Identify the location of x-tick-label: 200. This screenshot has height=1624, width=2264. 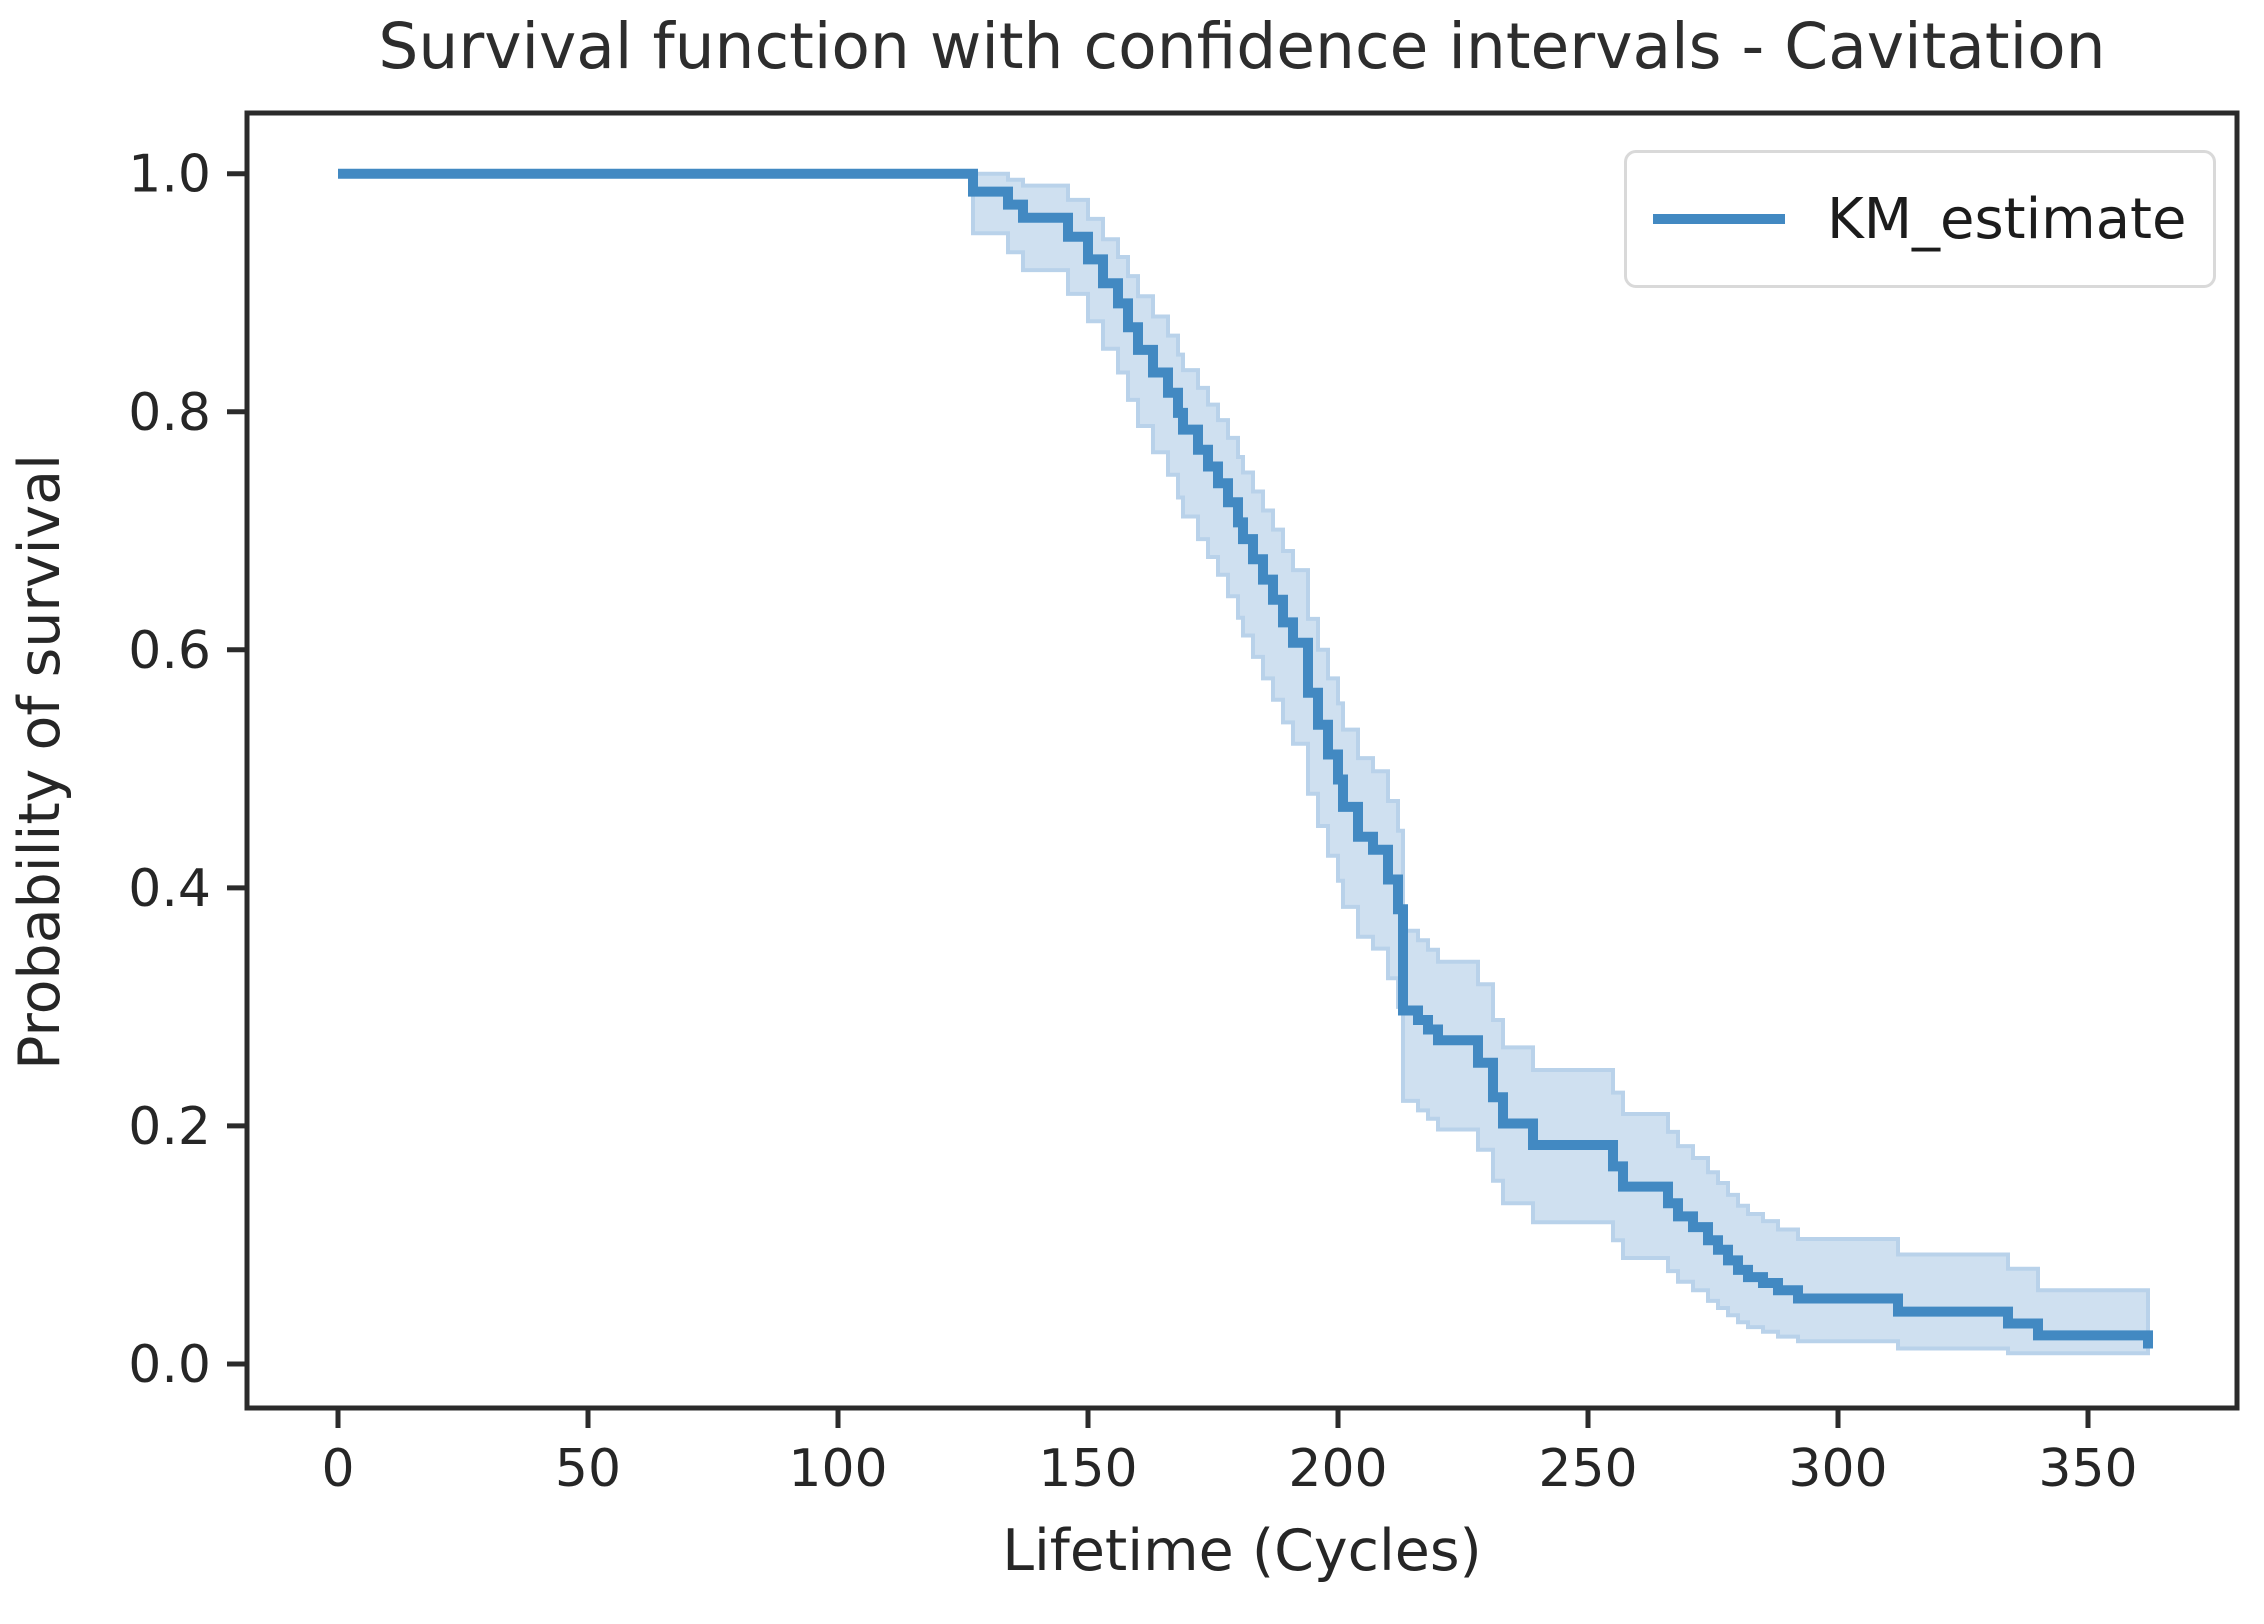
(1337, 1469).